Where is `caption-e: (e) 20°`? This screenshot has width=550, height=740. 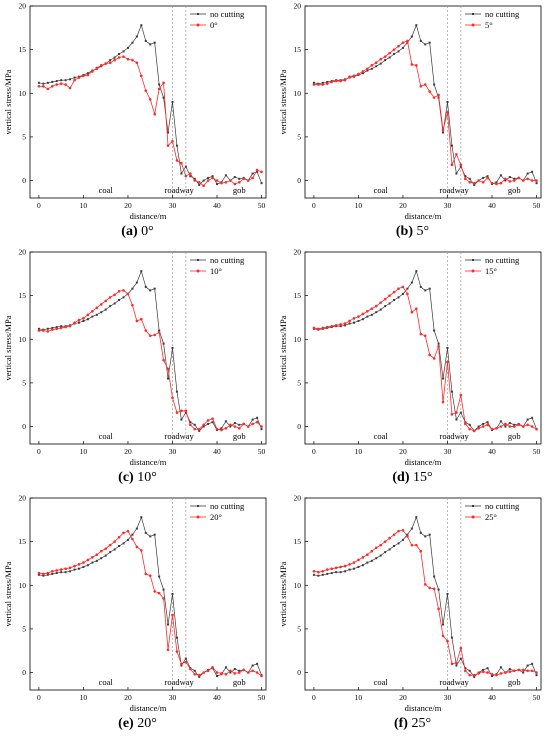
caption-e: (e) 20° is located at coordinates (137, 724).